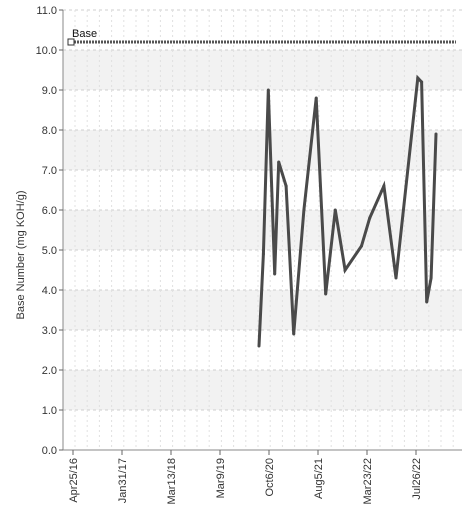 The image size is (474, 512). Describe the element at coordinates (49, 411) in the screenshot. I see `y-tick-label: 1.0` at that location.